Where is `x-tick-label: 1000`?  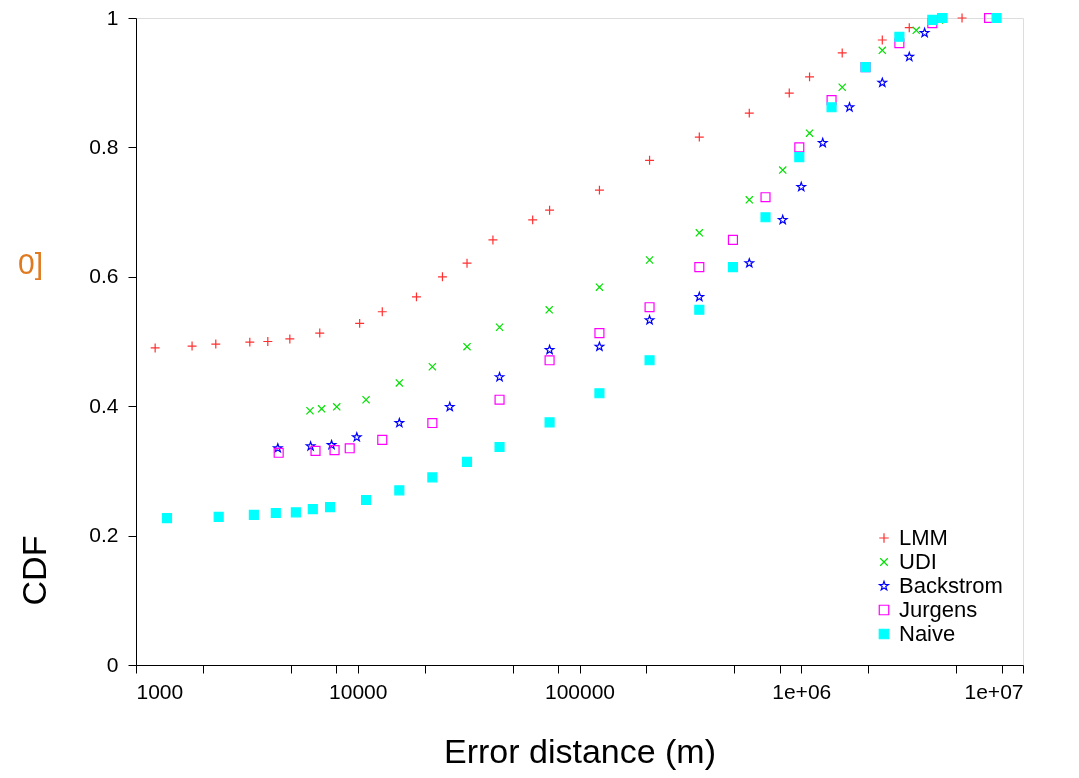
x-tick-label: 1000 is located at coordinates (160, 691).